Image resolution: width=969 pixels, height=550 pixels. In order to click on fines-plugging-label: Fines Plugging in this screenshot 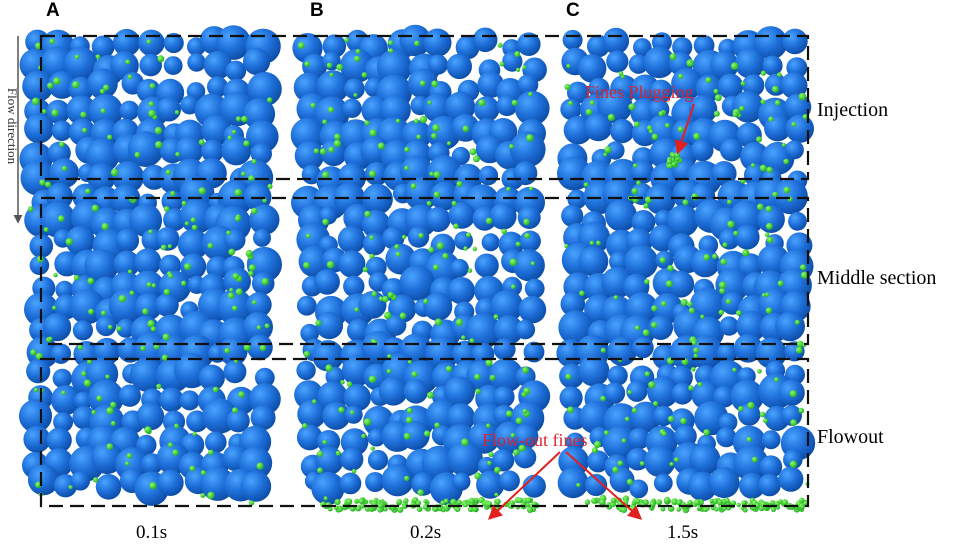, I will do `click(639, 92)`.